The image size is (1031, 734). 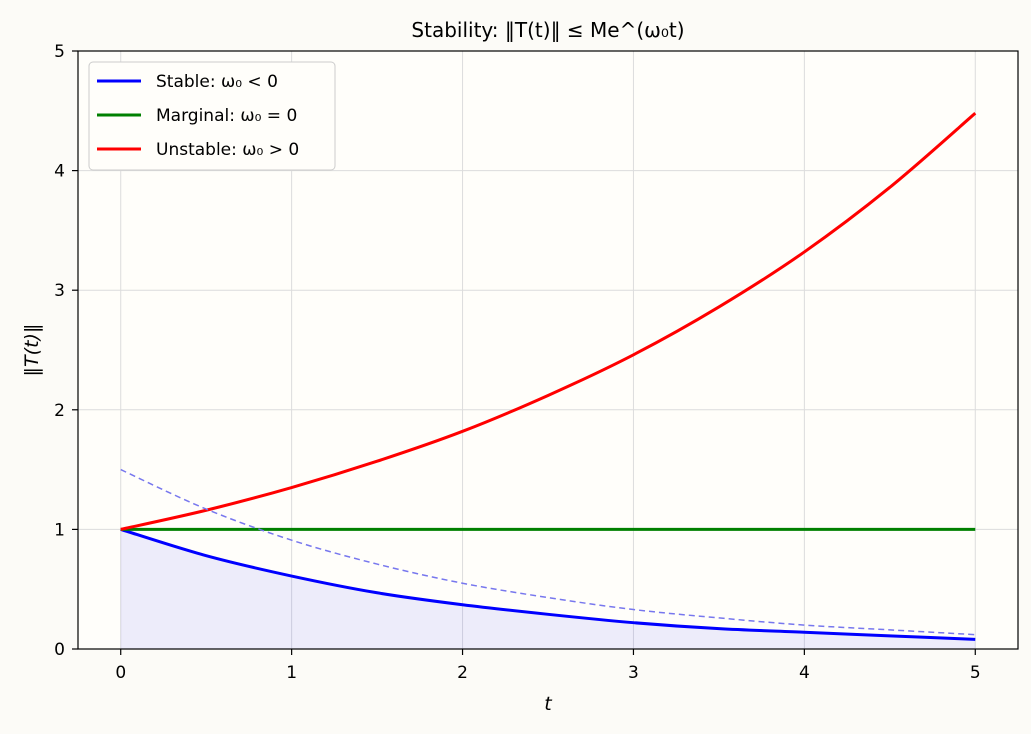 I want to click on x-tick-label: 1, so click(x=291, y=673).